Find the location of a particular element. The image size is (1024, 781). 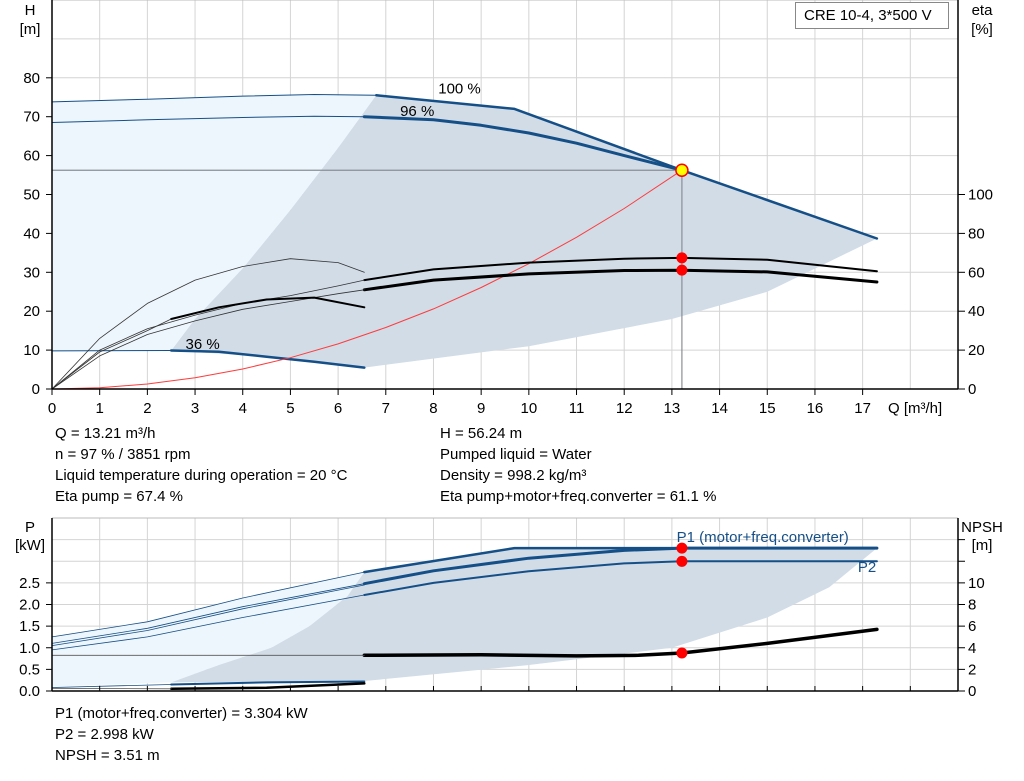

series-p1-ext is located at coordinates (208, 613).